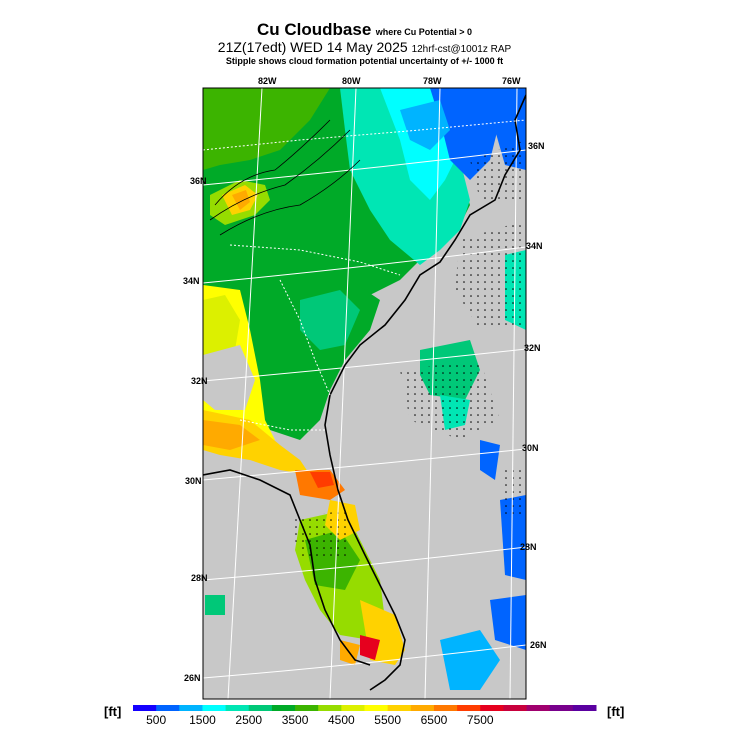 The width and height of the screenshot is (729, 729). I want to click on lon-label-80w: 80W, so click(351, 81).